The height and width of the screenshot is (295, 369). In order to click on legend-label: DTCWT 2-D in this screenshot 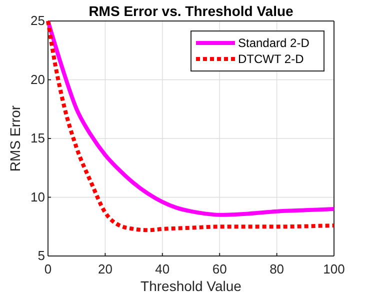, I will do `click(271, 59)`.